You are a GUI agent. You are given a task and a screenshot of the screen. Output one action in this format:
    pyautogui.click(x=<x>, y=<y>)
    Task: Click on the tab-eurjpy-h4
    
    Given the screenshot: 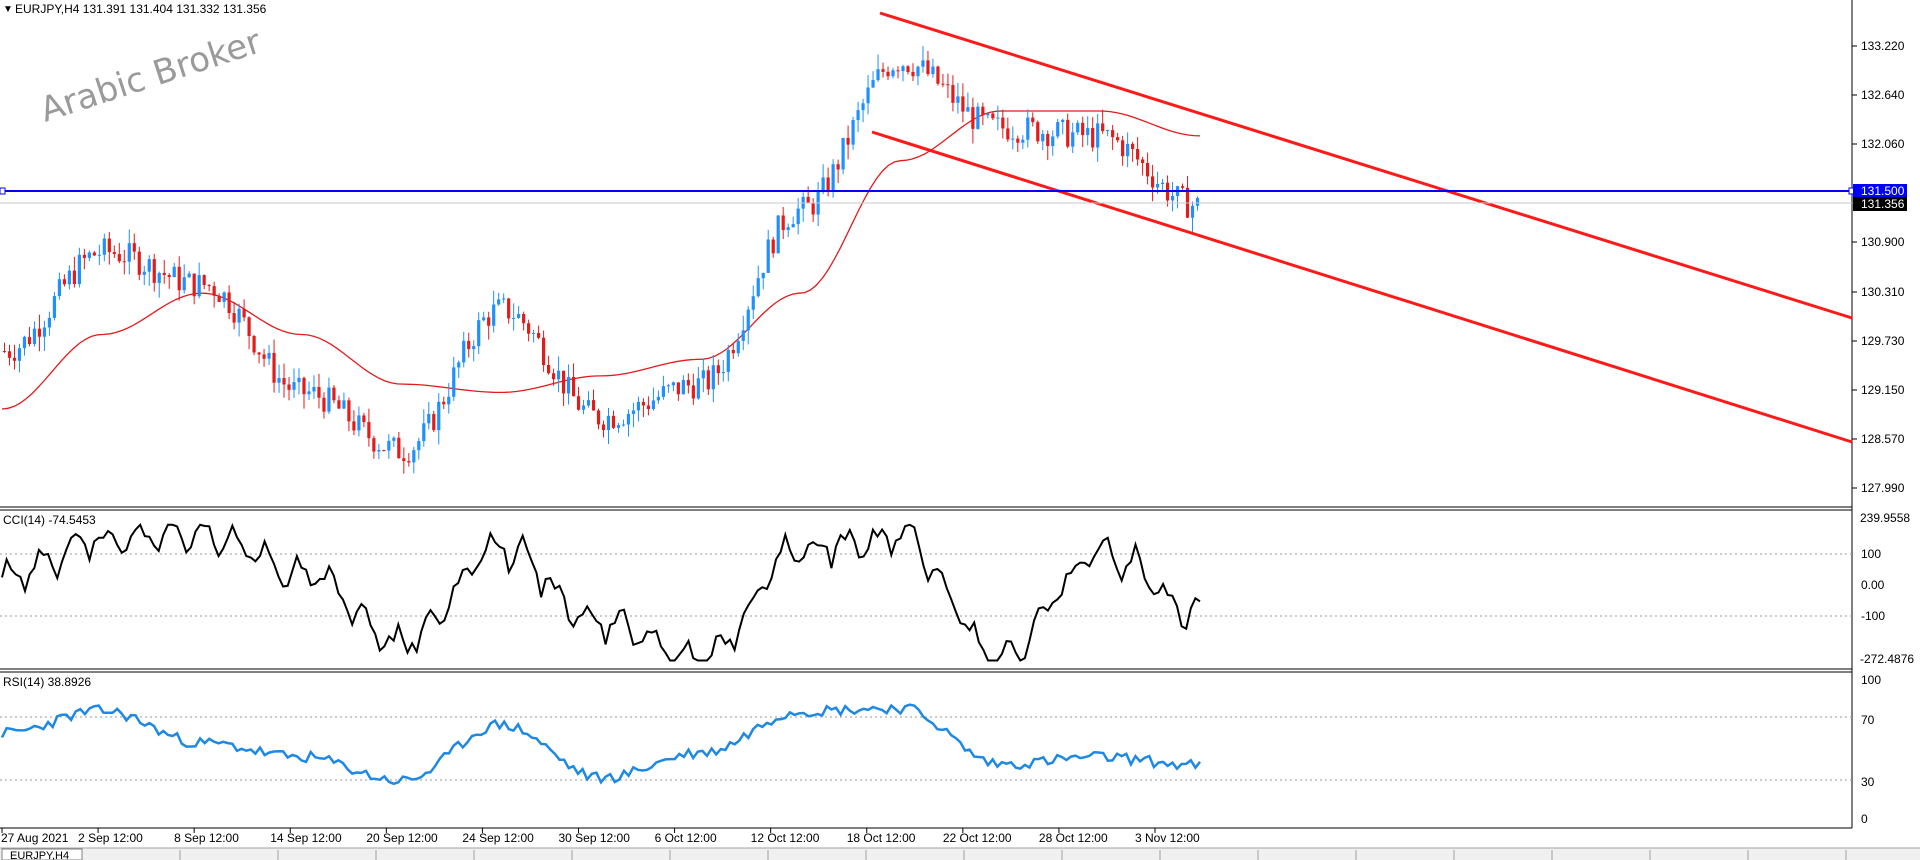 What is the action you would take?
    pyautogui.click(x=42, y=854)
    